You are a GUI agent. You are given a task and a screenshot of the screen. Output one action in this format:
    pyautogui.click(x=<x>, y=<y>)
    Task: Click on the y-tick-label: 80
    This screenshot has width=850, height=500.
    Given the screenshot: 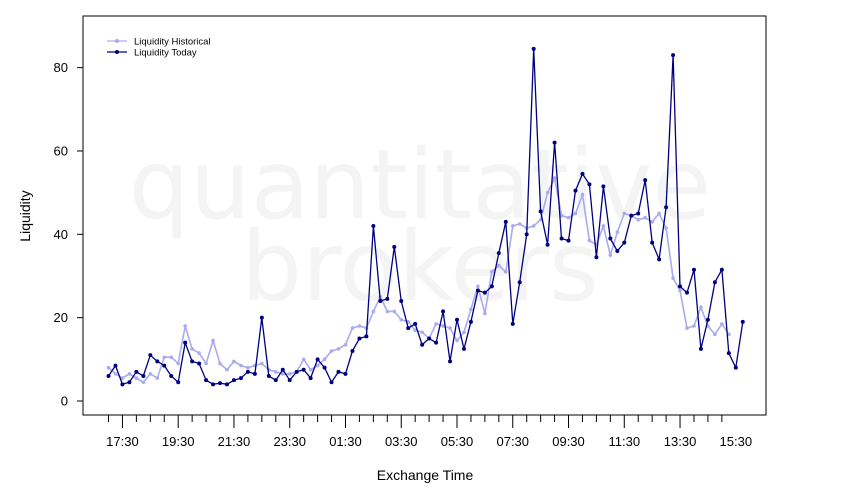 What is the action you would take?
    pyautogui.click(x=61, y=67)
    